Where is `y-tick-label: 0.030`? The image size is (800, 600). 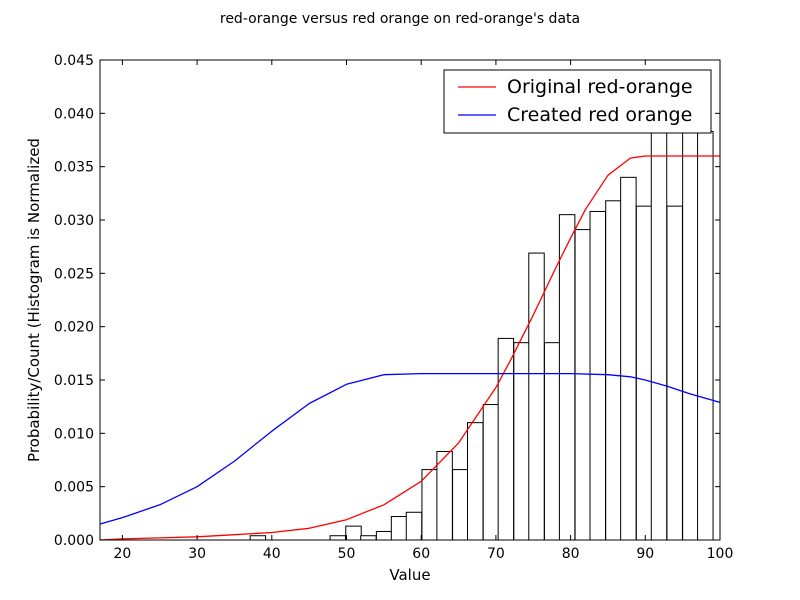
y-tick-label: 0.030 is located at coordinates (74, 221).